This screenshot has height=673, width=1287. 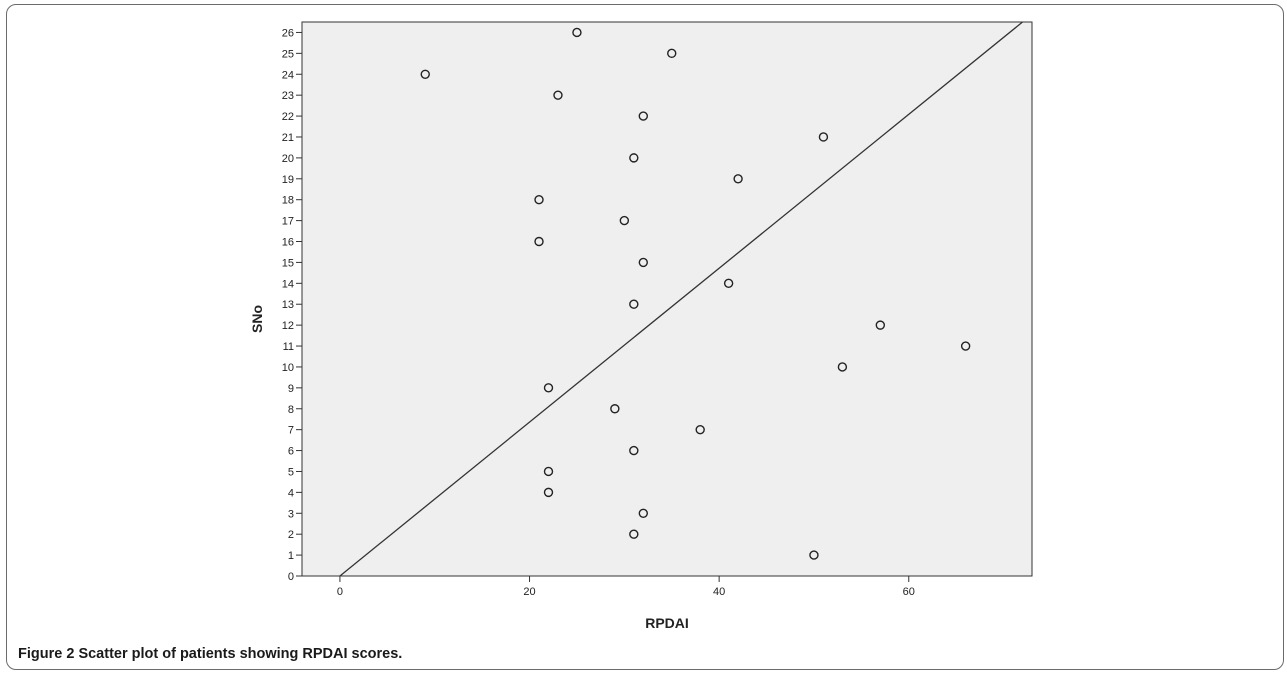 What do you see at coordinates (288, 180) in the screenshot?
I see `y-tick-label: 19` at bounding box center [288, 180].